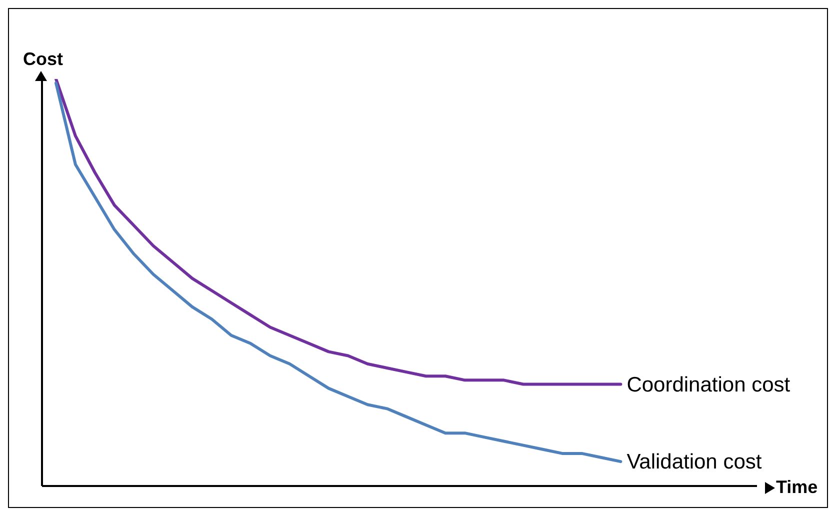  Describe the element at coordinates (43, 59) in the screenshot. I see `y-axis-title: Cost` at that location.